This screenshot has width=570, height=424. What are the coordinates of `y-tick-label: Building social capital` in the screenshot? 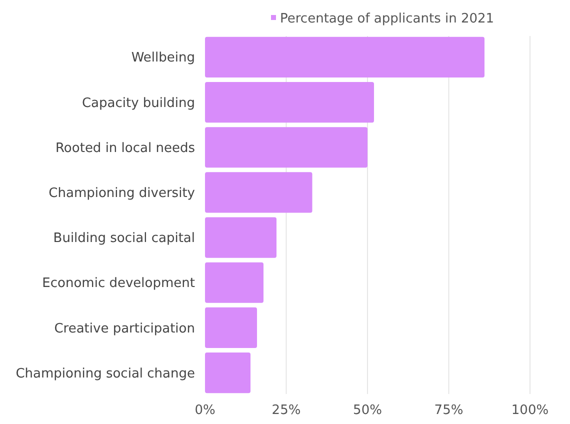 It's located at (124, 238).